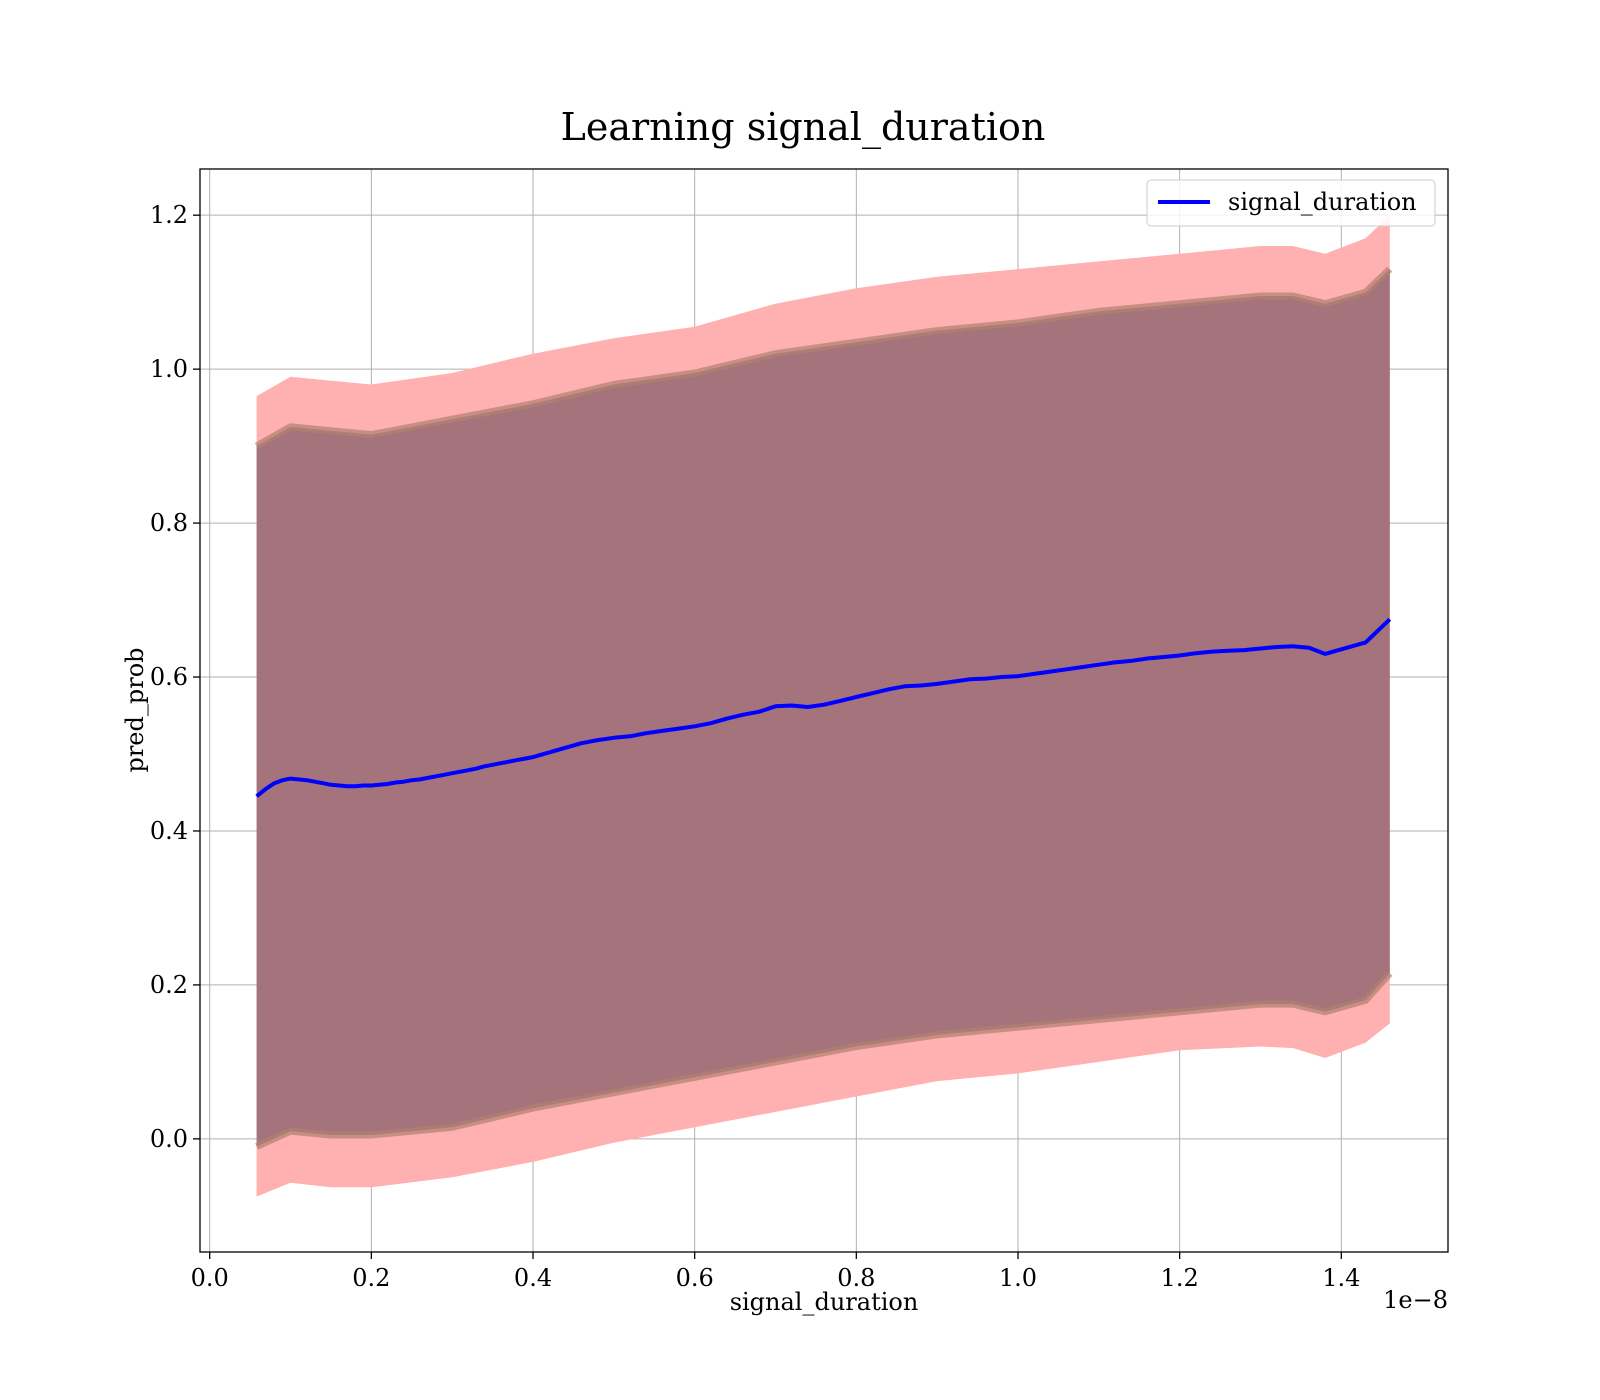 The image size is (1600, 1400). I want to click on series-lines, so click(823, 707).